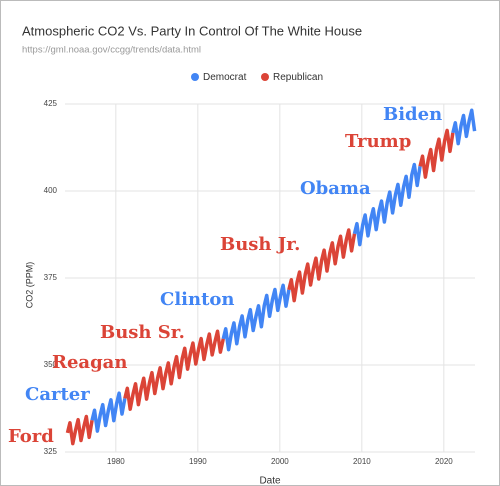 The width and height of the screenshot is (500, 486). I want to click on y-tick-label: 325, so click(51, 451).